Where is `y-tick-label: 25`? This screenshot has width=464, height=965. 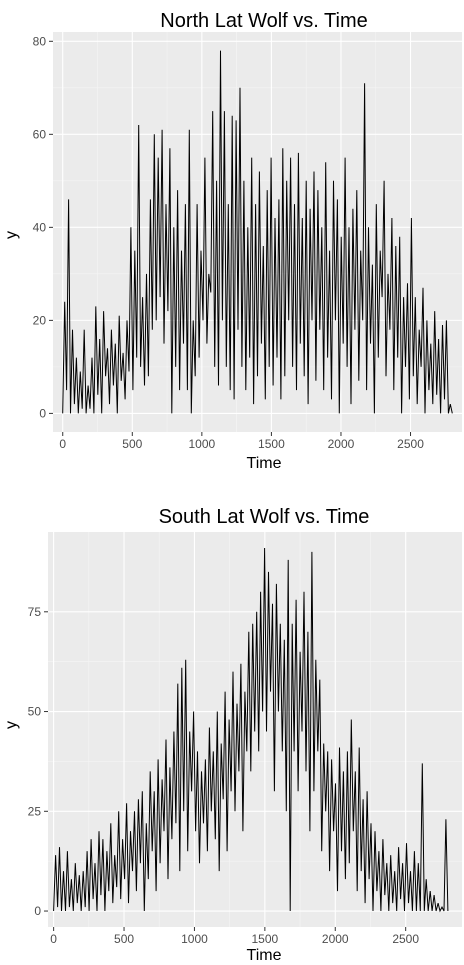 y-tick-label: 25 is located at coordinates (35, 811).